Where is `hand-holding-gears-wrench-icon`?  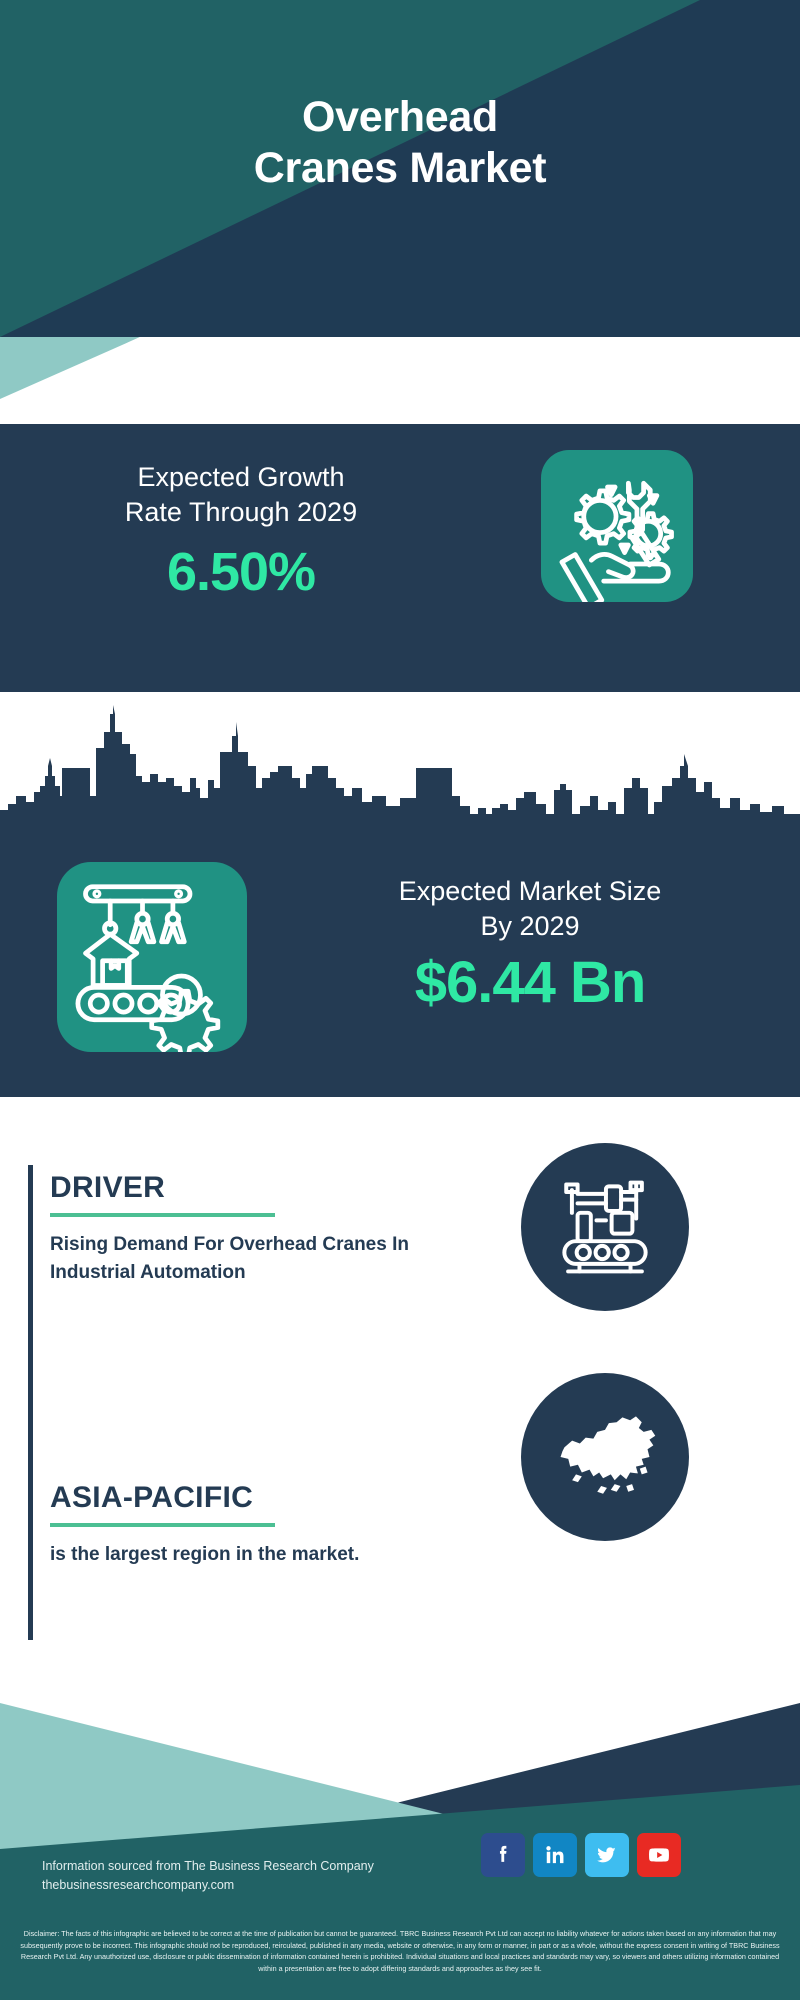
hand-holding-gears-wrench-icon is located at coordinates (617, 526).